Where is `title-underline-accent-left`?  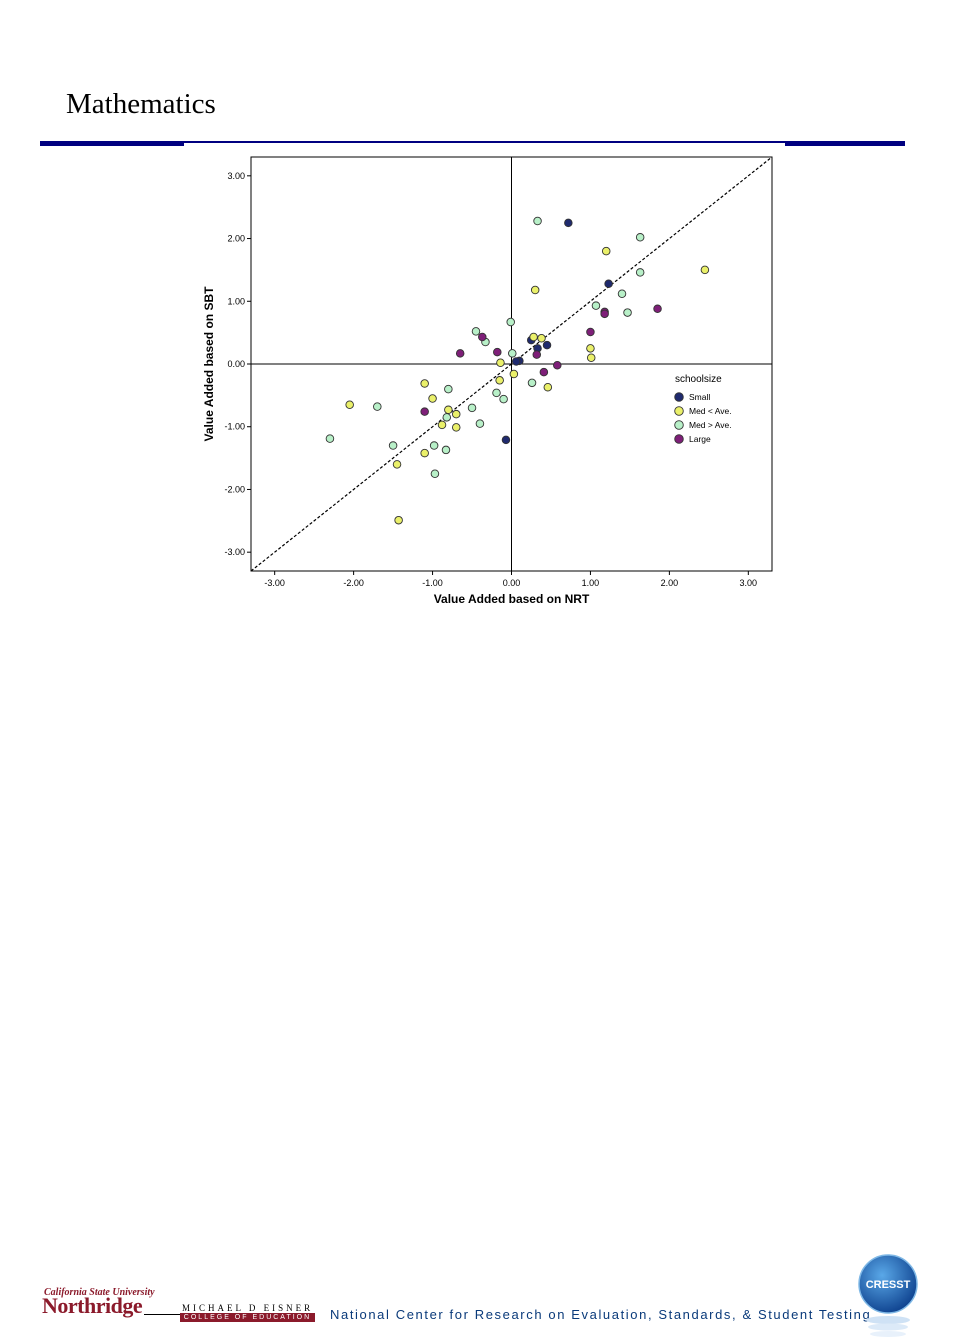
title-underline-accent-left is located at coordinates (112, 144).